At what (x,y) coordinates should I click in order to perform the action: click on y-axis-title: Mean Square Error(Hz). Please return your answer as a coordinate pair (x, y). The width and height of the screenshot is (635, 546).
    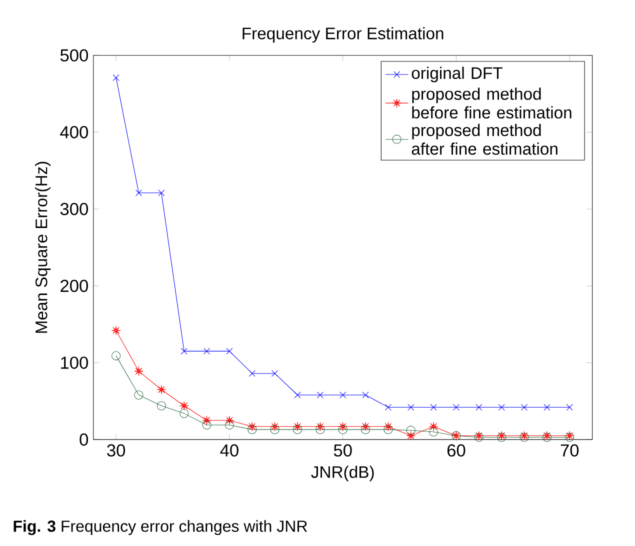
    Looking at the image, I should click on (43, 247).